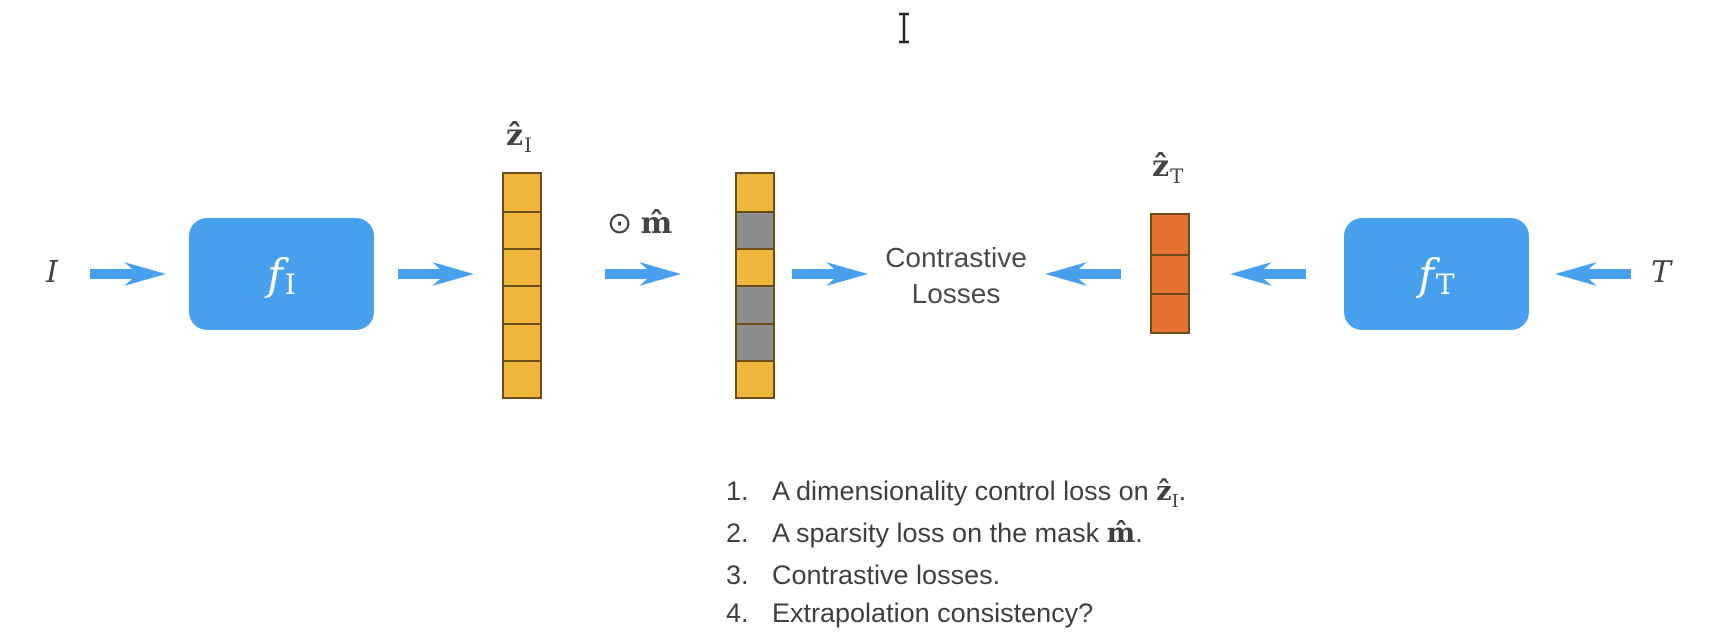 The width and height of the screenshot is (1732, 644). What do you see at coordinates (515, 135) in the screenshot?
I see `z-image-symbol: ẑ` at bounding box center [515, 135].